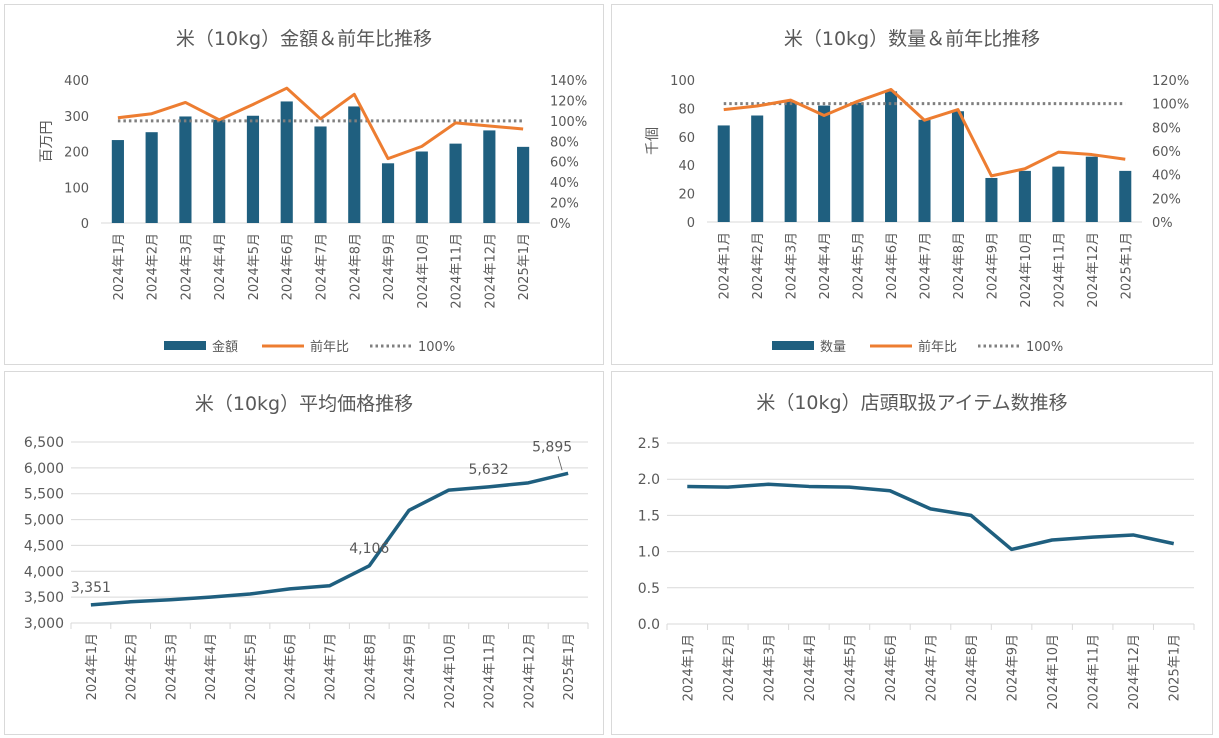  Describe the element at coordinates (225, 347) in the screenshot. I see `legend-label: 金額` at that location.